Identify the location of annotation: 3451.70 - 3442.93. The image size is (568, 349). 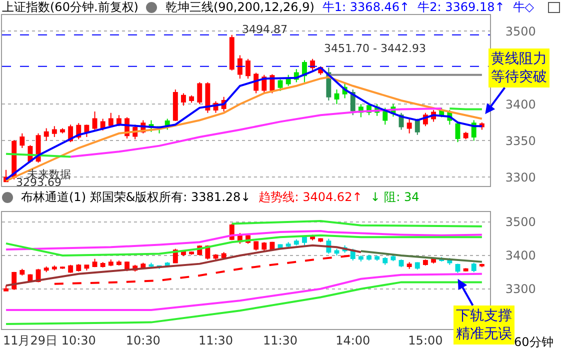
(375, 48).